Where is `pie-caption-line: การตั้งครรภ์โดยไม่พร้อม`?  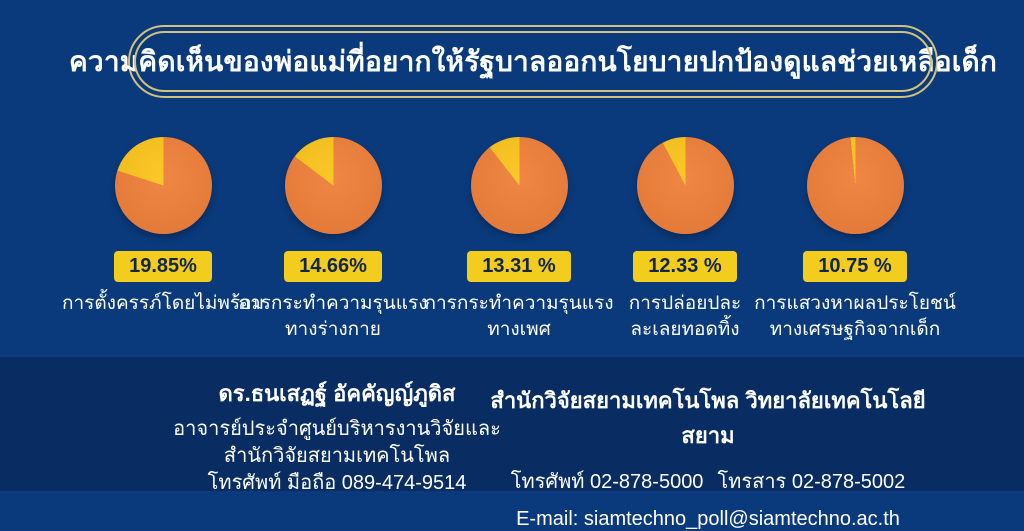 pie-caption-line: การตั้งครรภ์โดยไม่พร้อม is located at coordinates (163, 303).